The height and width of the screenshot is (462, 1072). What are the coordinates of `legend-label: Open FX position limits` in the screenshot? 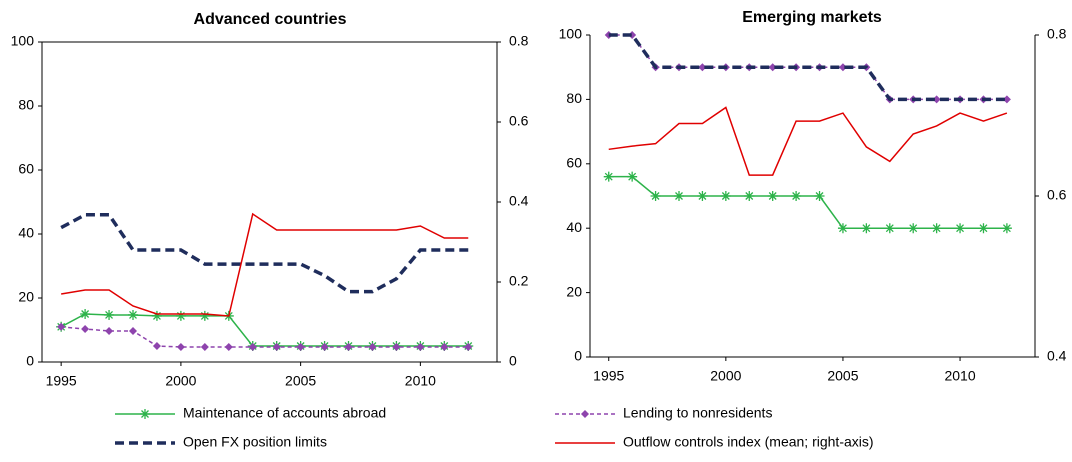 It's located at (255, 442).